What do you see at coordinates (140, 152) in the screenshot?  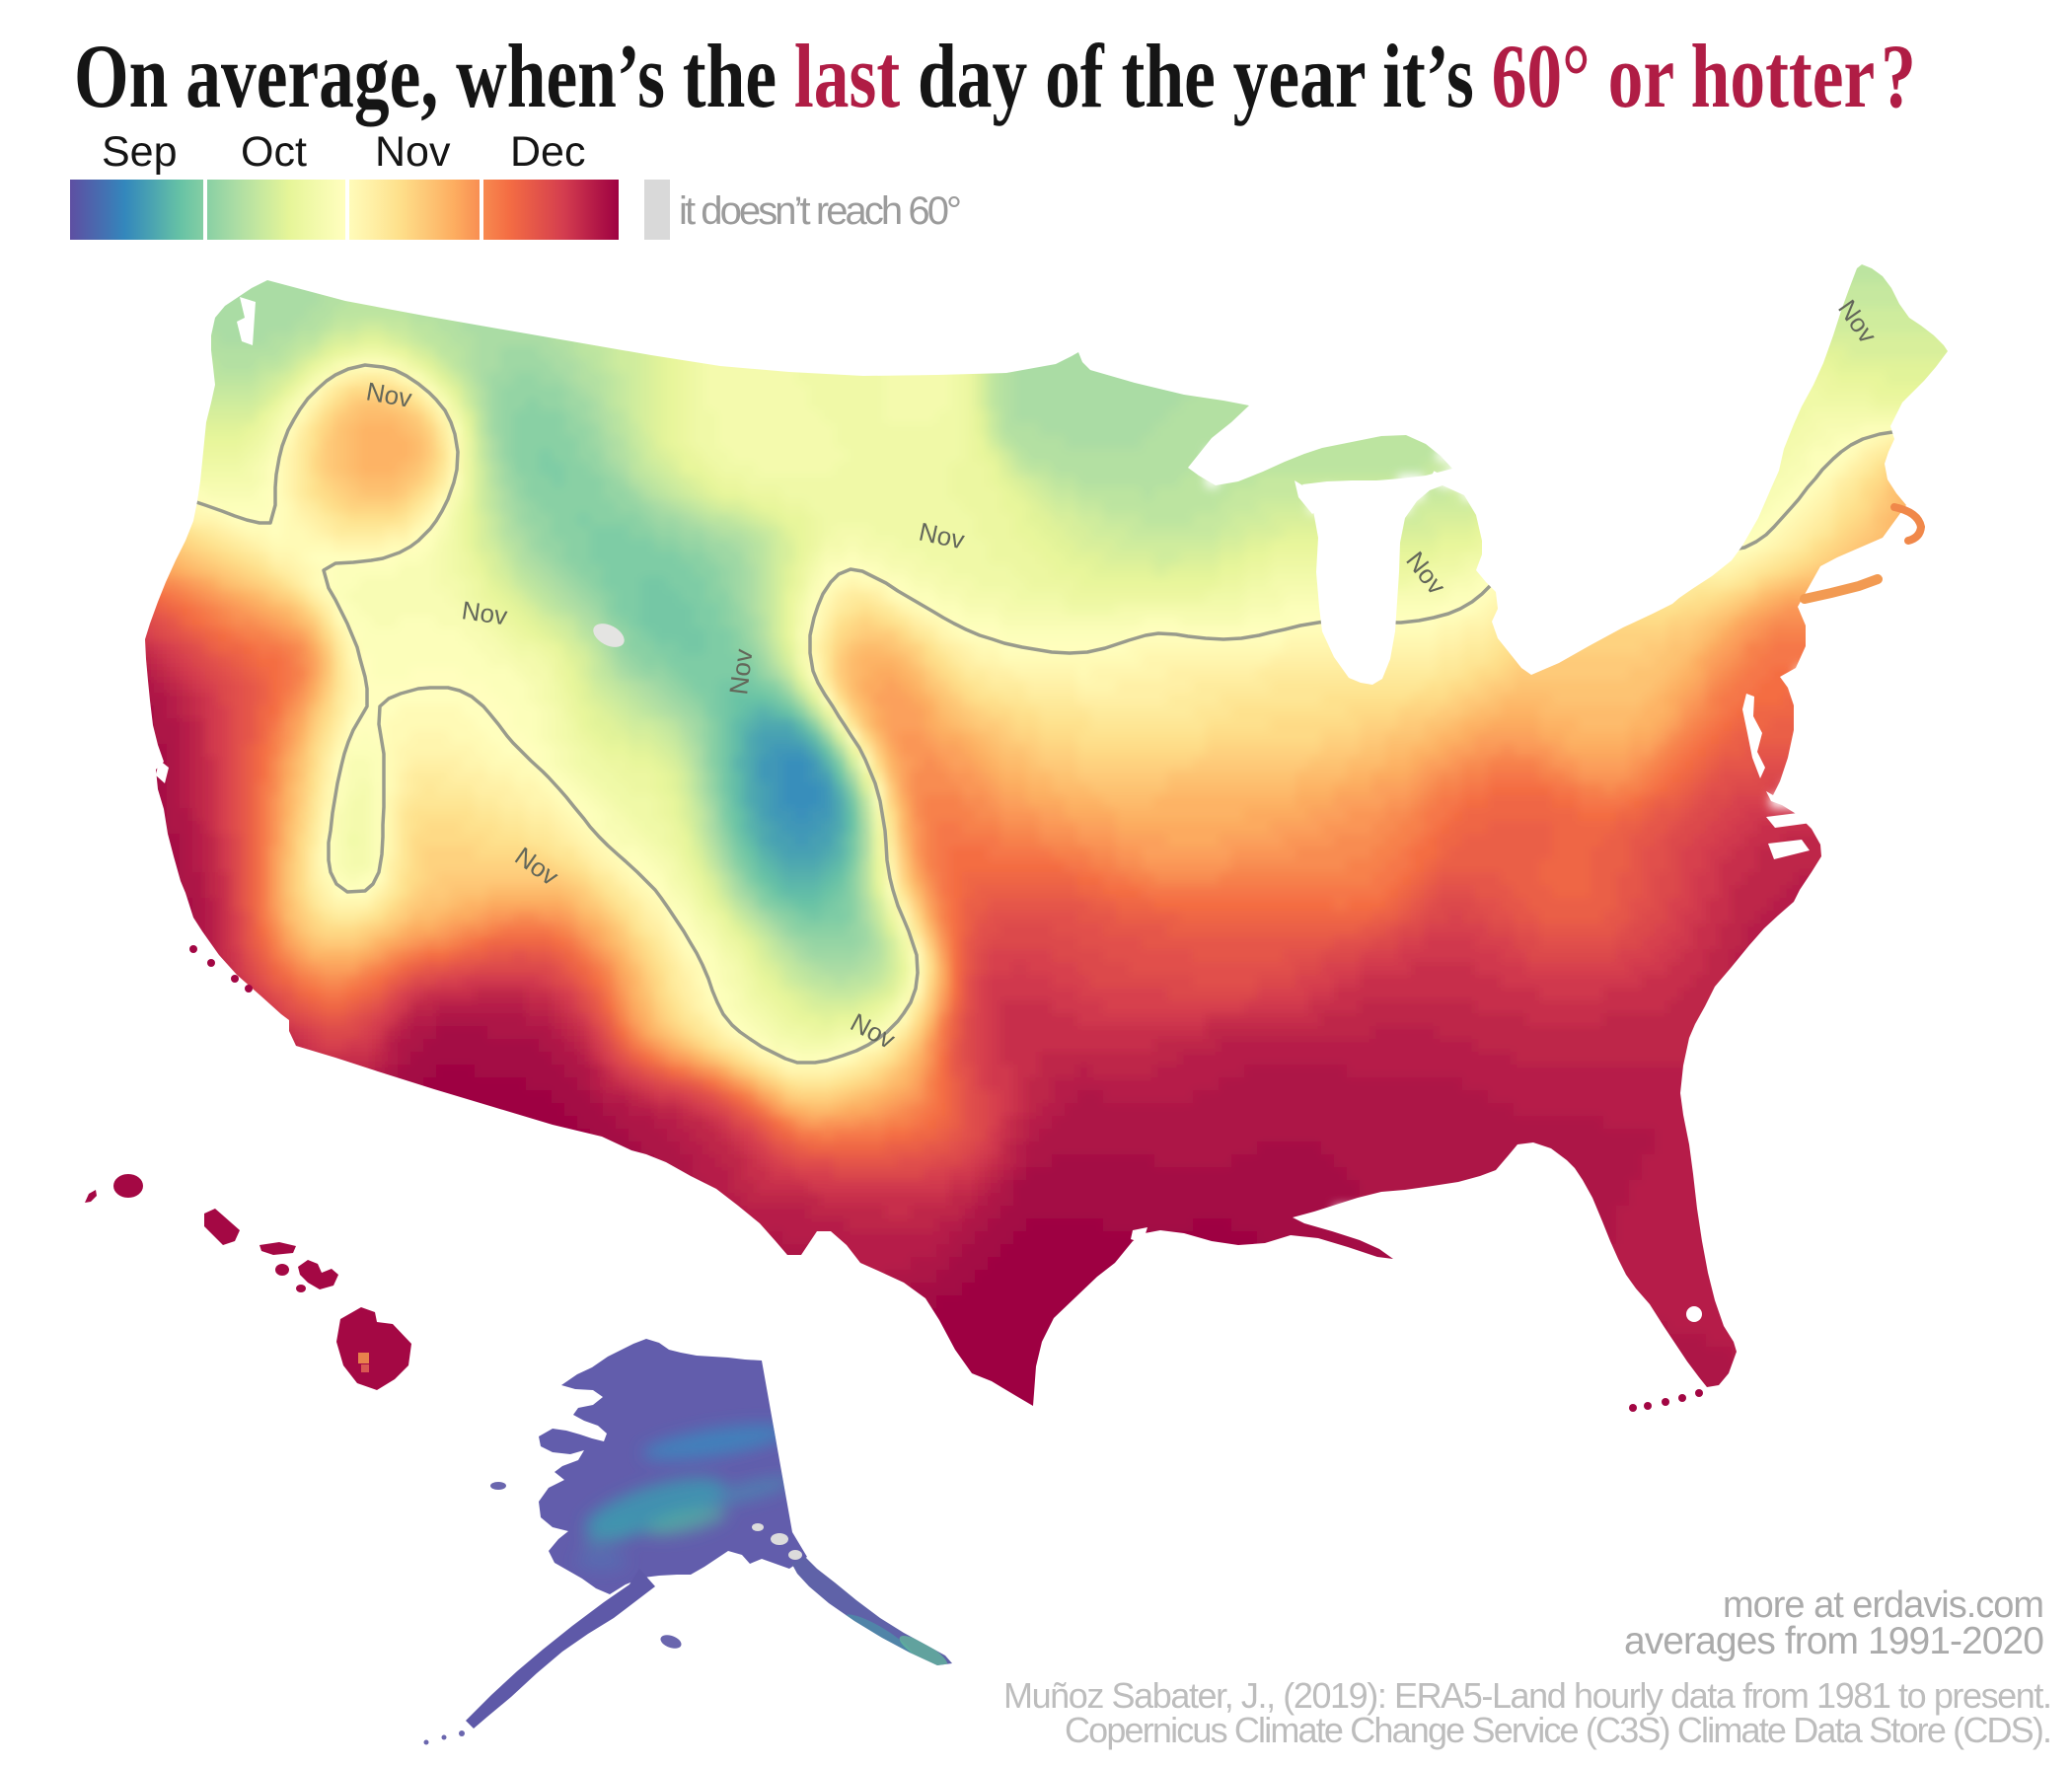 I see `svg-text: Sep` at bounding box center [140, 152].